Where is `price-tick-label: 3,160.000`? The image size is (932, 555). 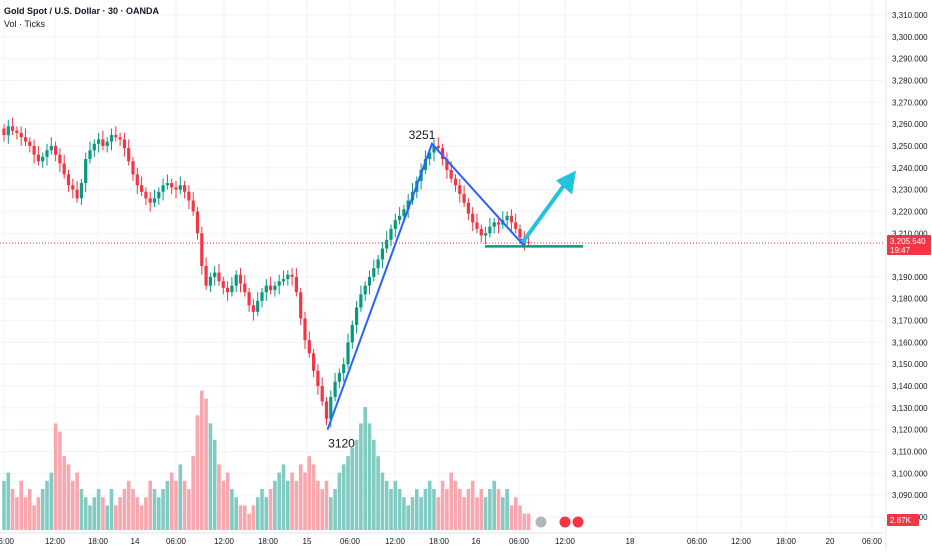 price-tick-label: 3,160.000 is located at coordinates (910, 342).